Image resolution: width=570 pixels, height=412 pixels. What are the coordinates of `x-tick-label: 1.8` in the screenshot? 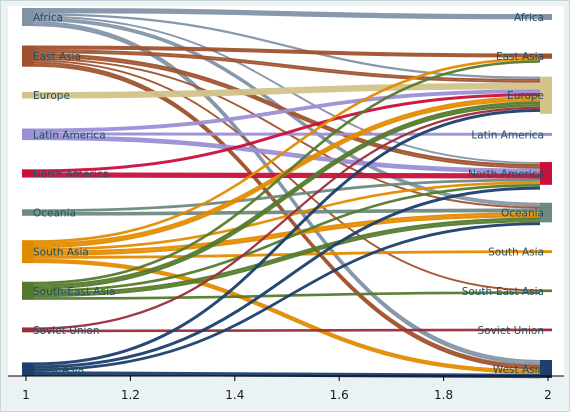 It's located at (443, 395).